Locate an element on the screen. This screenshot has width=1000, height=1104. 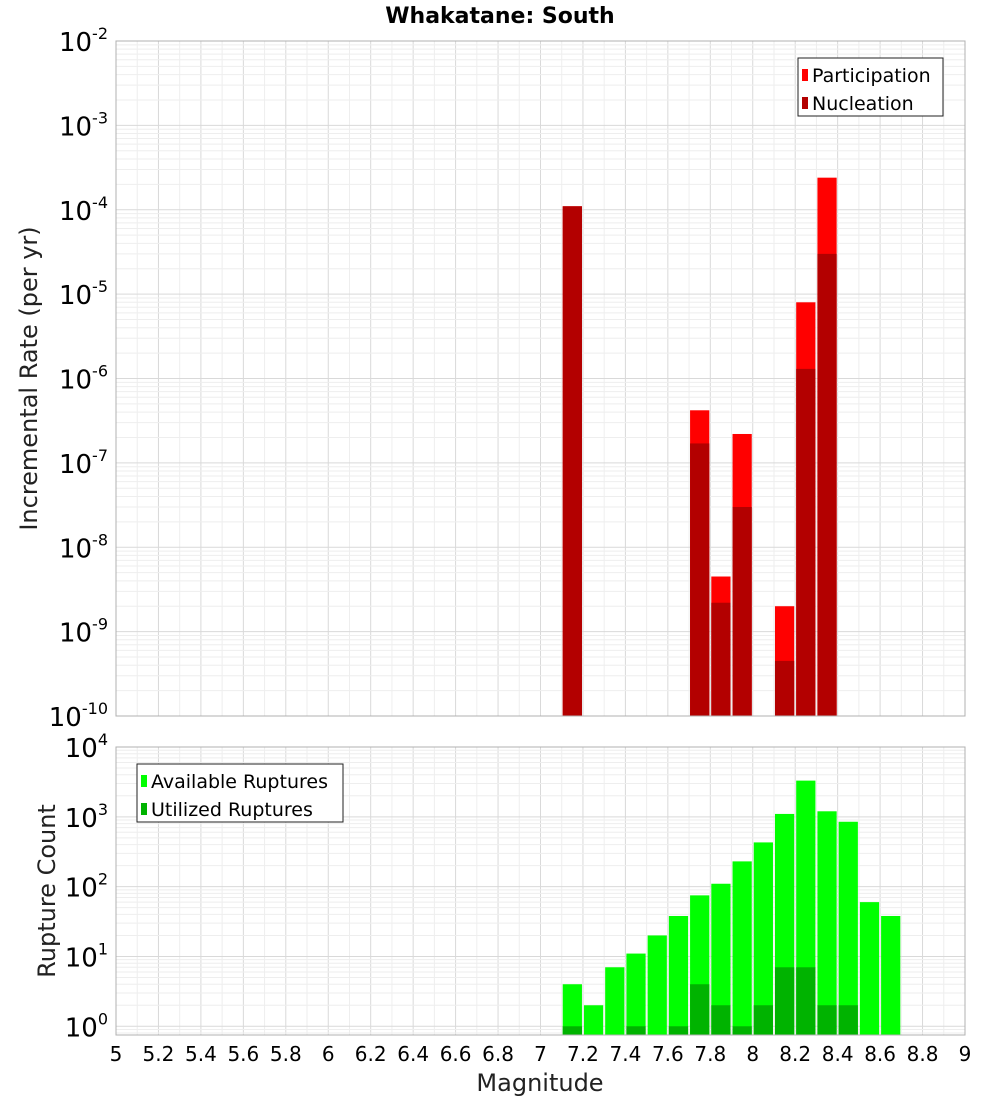
legend: Participation Nucleation is located at coordinates (870, 87).